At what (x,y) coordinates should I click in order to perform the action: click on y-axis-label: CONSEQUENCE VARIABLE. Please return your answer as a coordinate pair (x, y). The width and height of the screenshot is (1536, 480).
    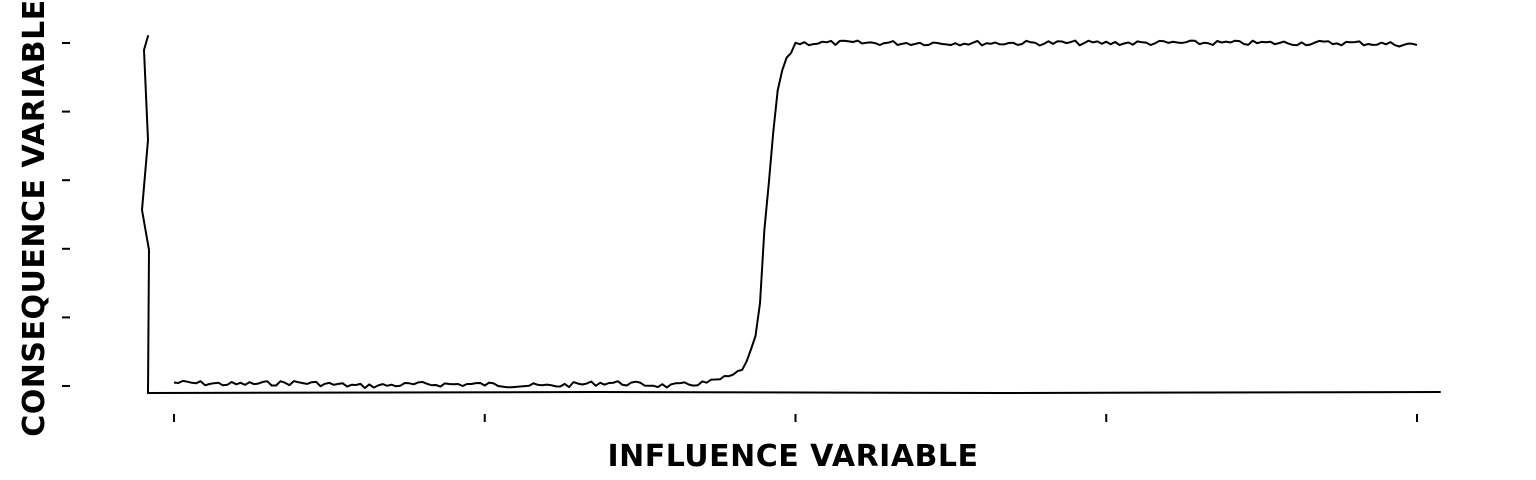
    Looking at the image, I should click on (34, 218).